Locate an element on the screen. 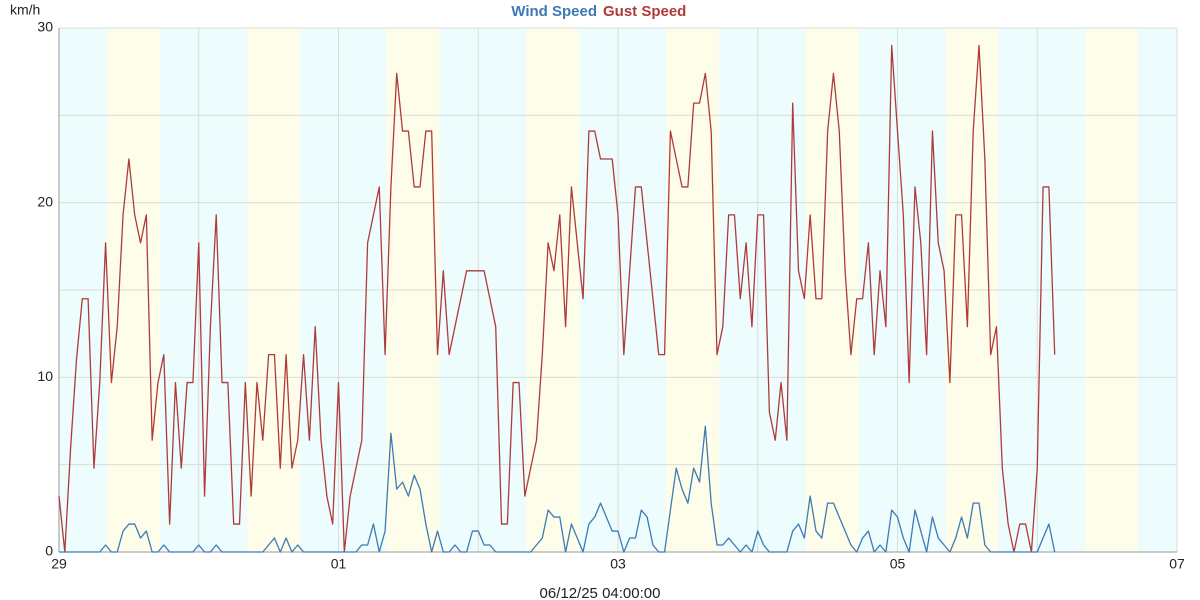  x-tick-label: 05 is located at coordinates (898, 564).